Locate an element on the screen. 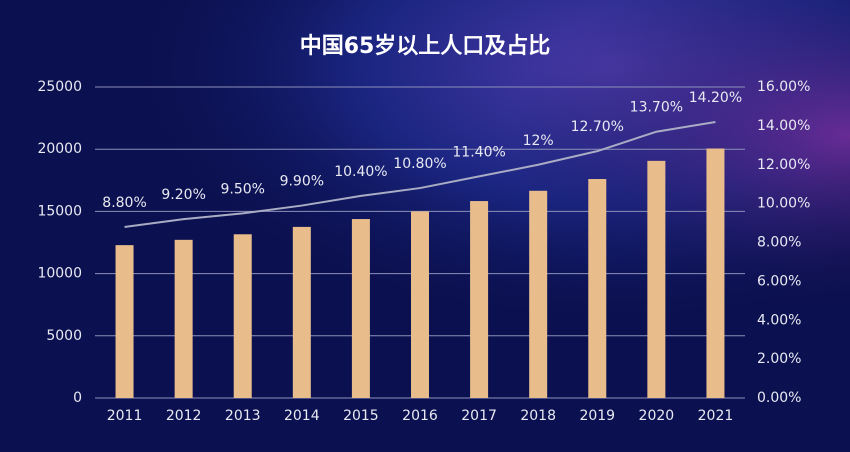  x-tick-label: 2017 is located at coordinates (479, 416).